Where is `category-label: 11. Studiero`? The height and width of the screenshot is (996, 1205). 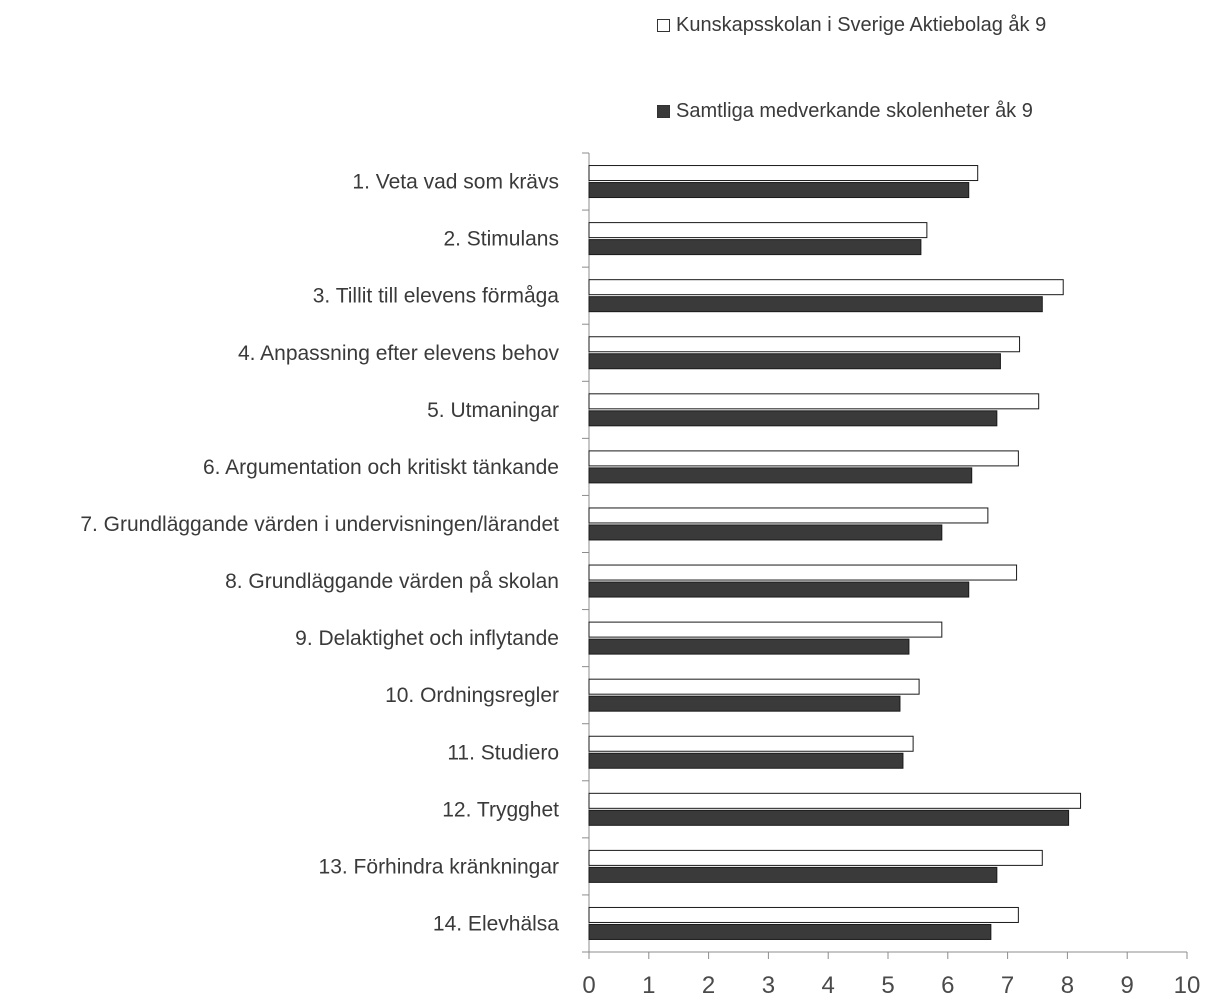 category-label: 11. Studiero is located at coordinates (503, 752).